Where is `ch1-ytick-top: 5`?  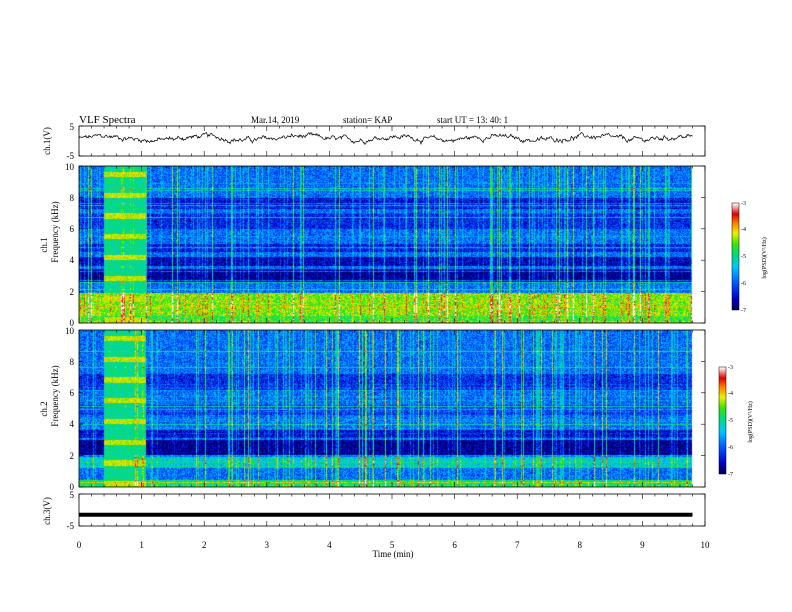 ch1-ytick-top: 5 is located at coordinates (72, 127).